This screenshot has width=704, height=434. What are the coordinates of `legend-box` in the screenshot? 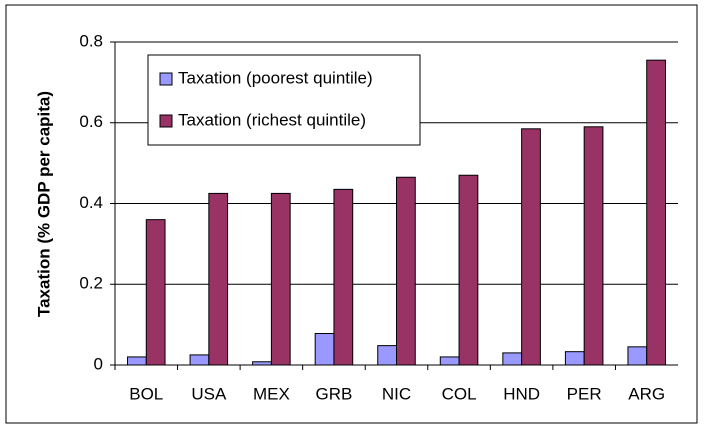 It's located at (284, 100).